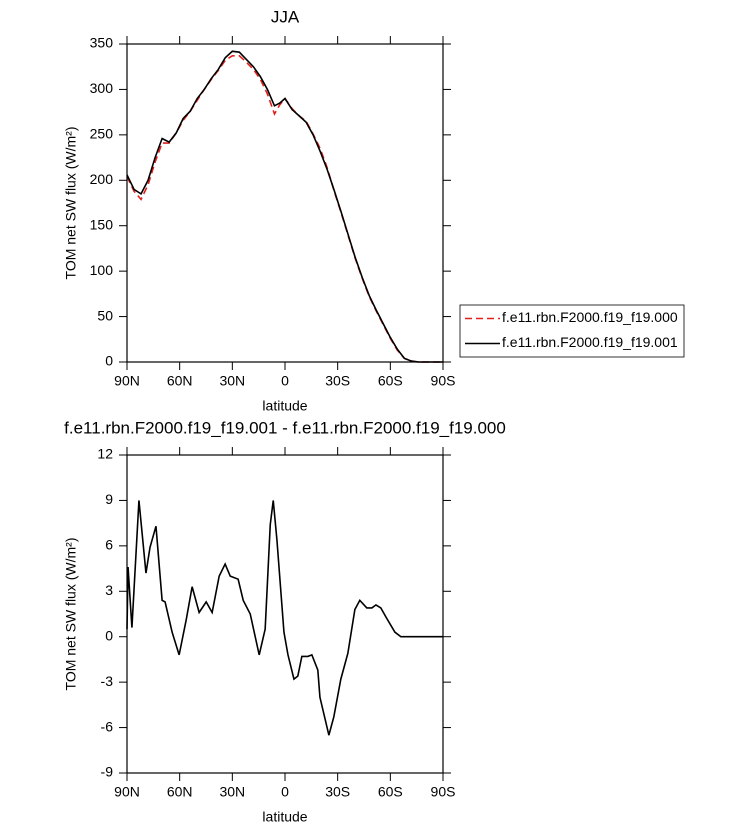  Describe the element at coordinates (102, 43) in the screenshot. I see `y-tick-label: 350` at that location.